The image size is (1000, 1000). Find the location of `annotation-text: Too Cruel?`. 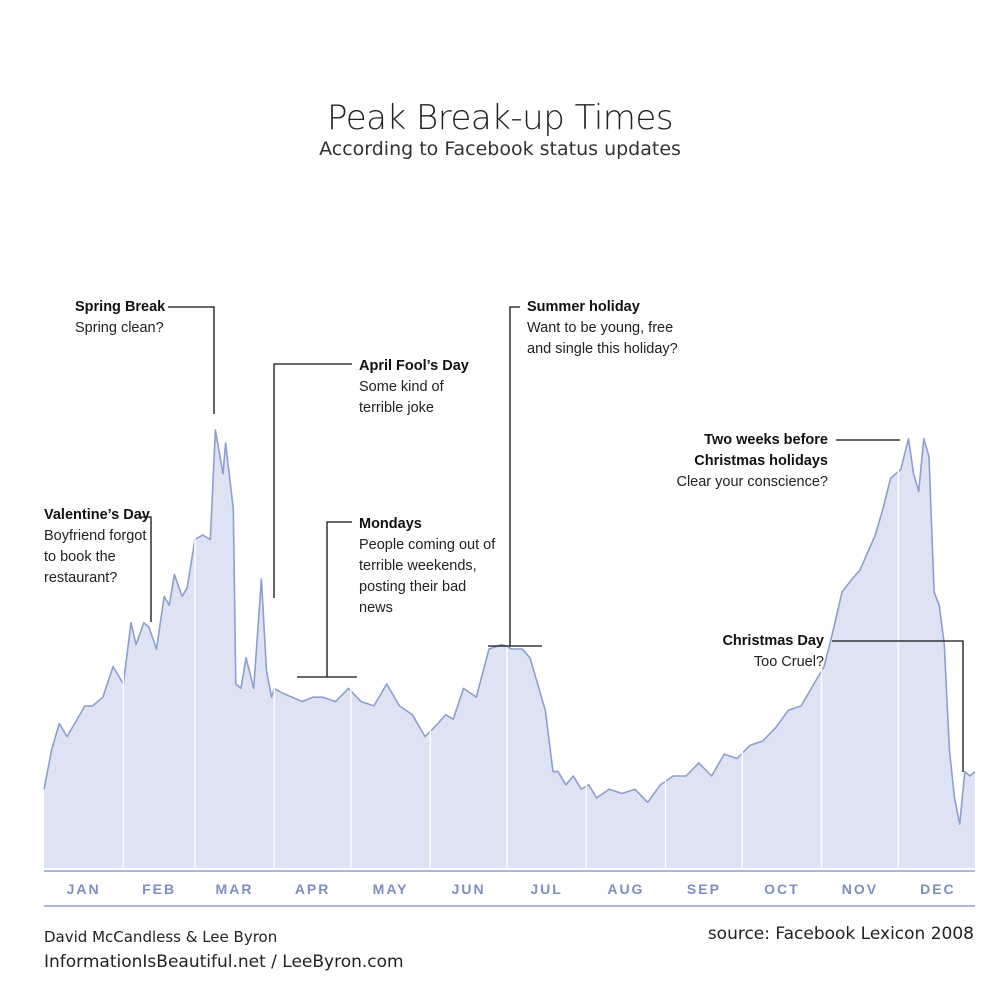

annotation-text: Too Cruel? is located at coordinates (788, 662).